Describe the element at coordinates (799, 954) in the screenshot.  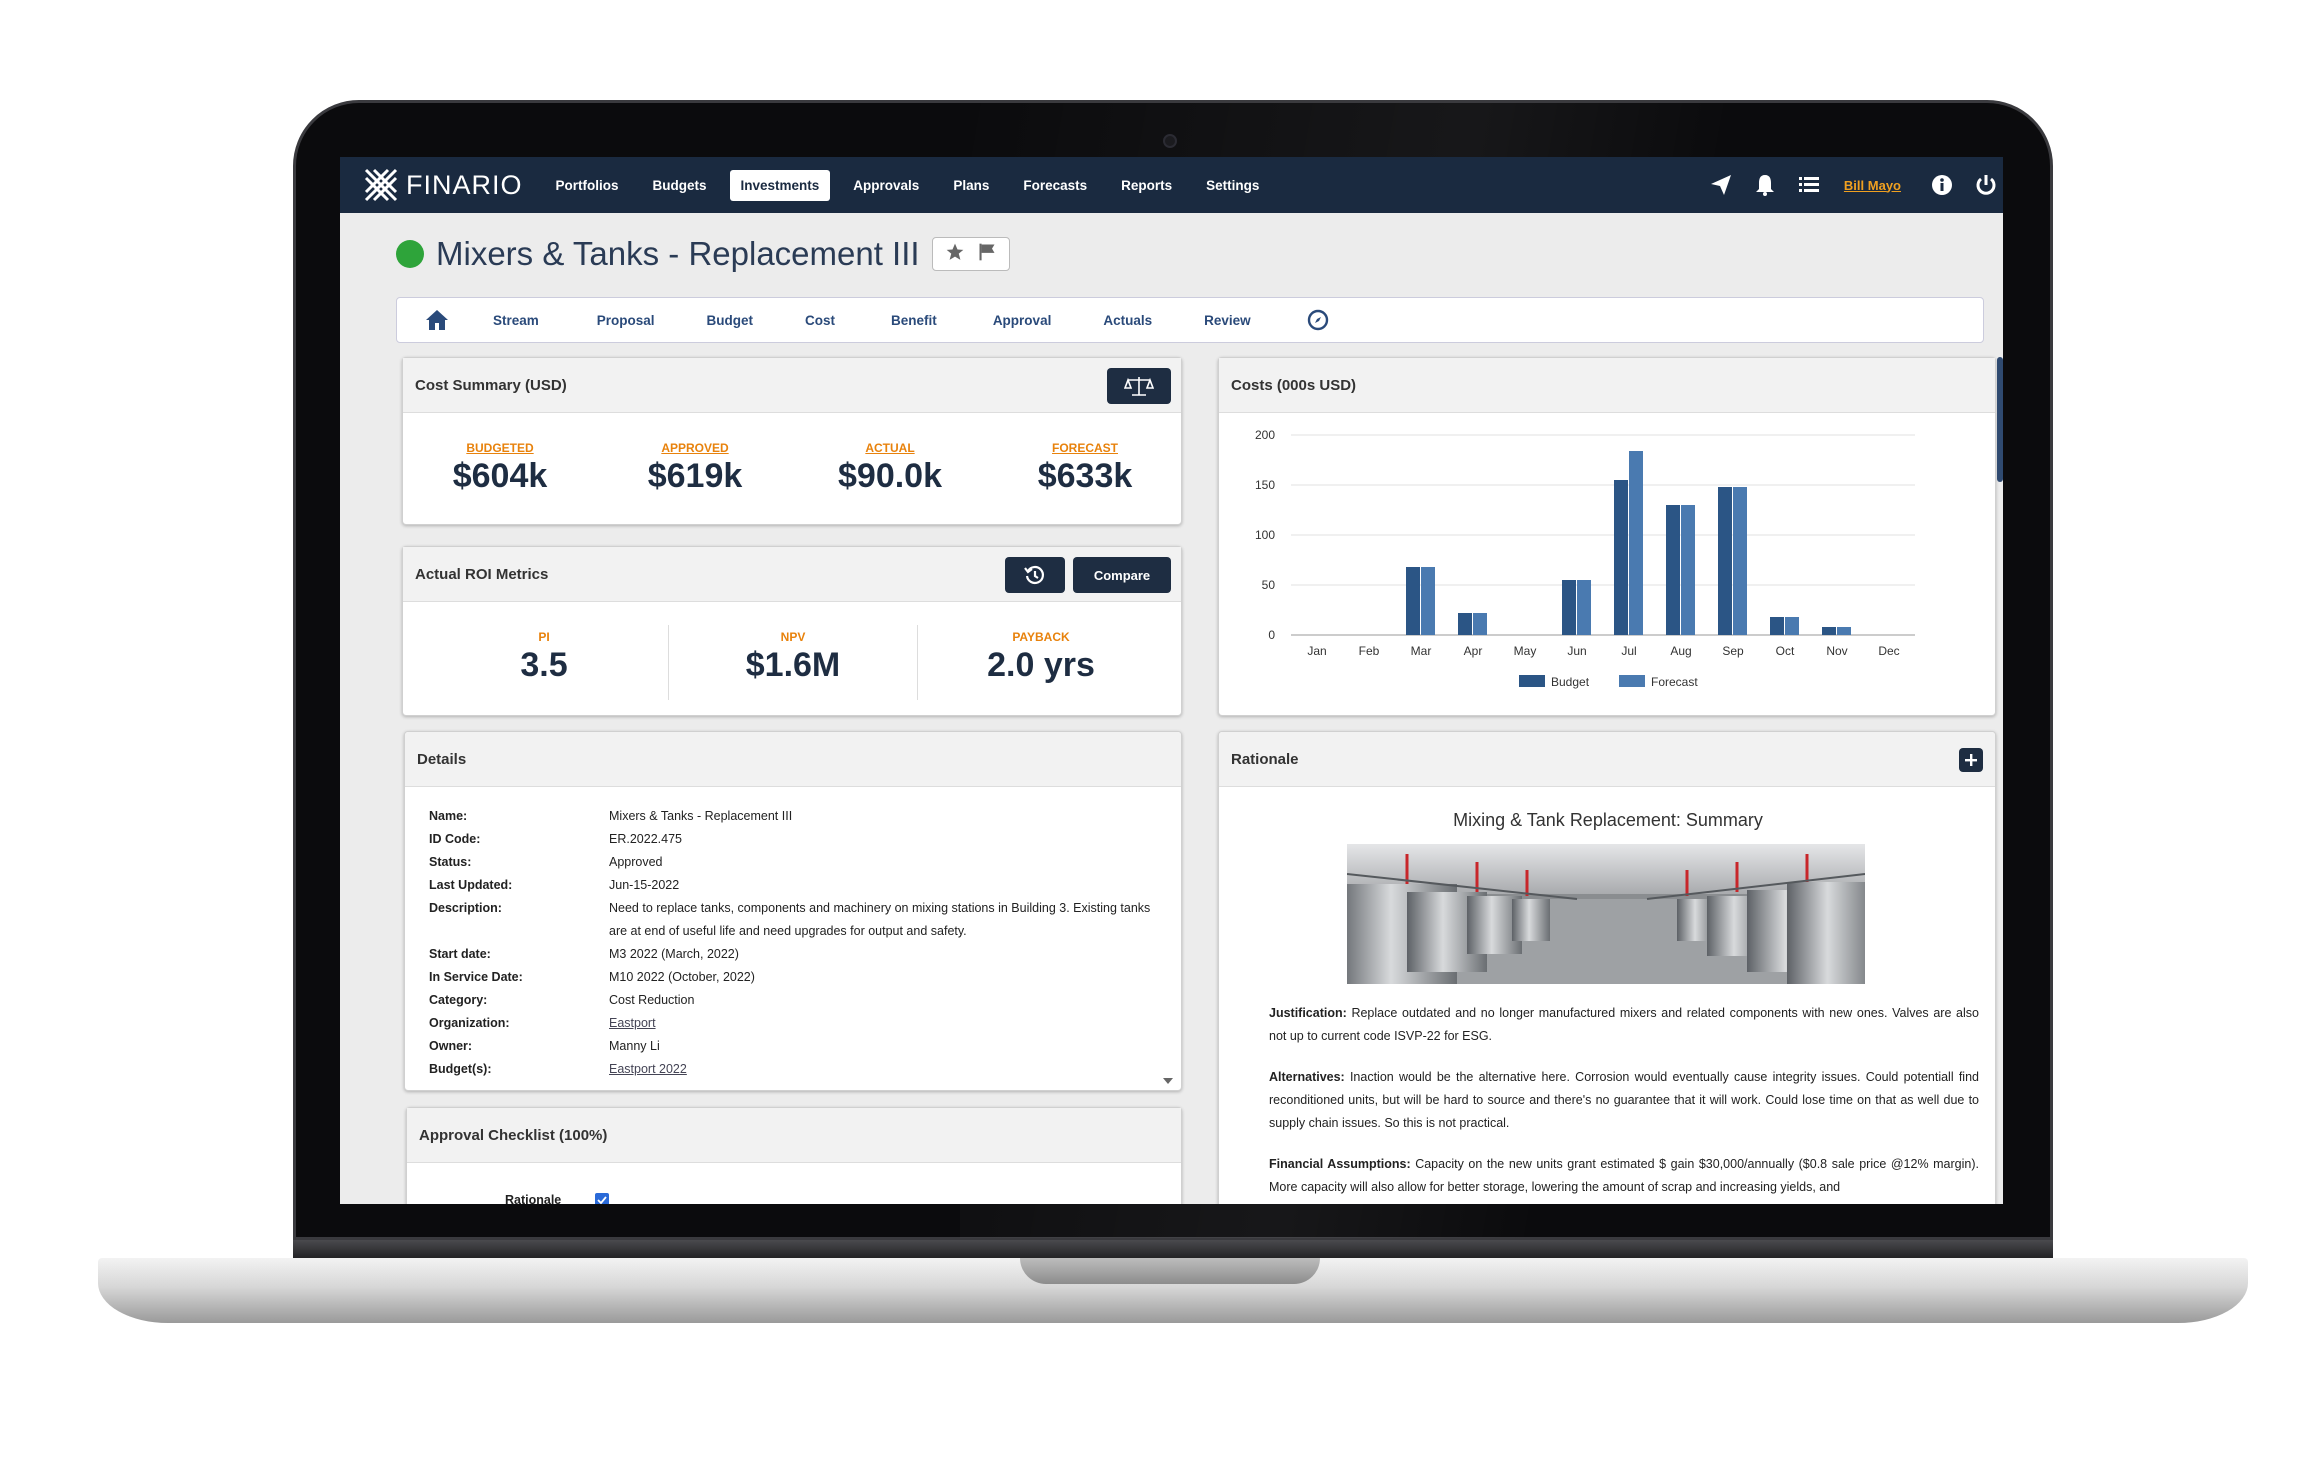
I see `detail-row: Start date: M3 2022 (March, 2022)` at that location.